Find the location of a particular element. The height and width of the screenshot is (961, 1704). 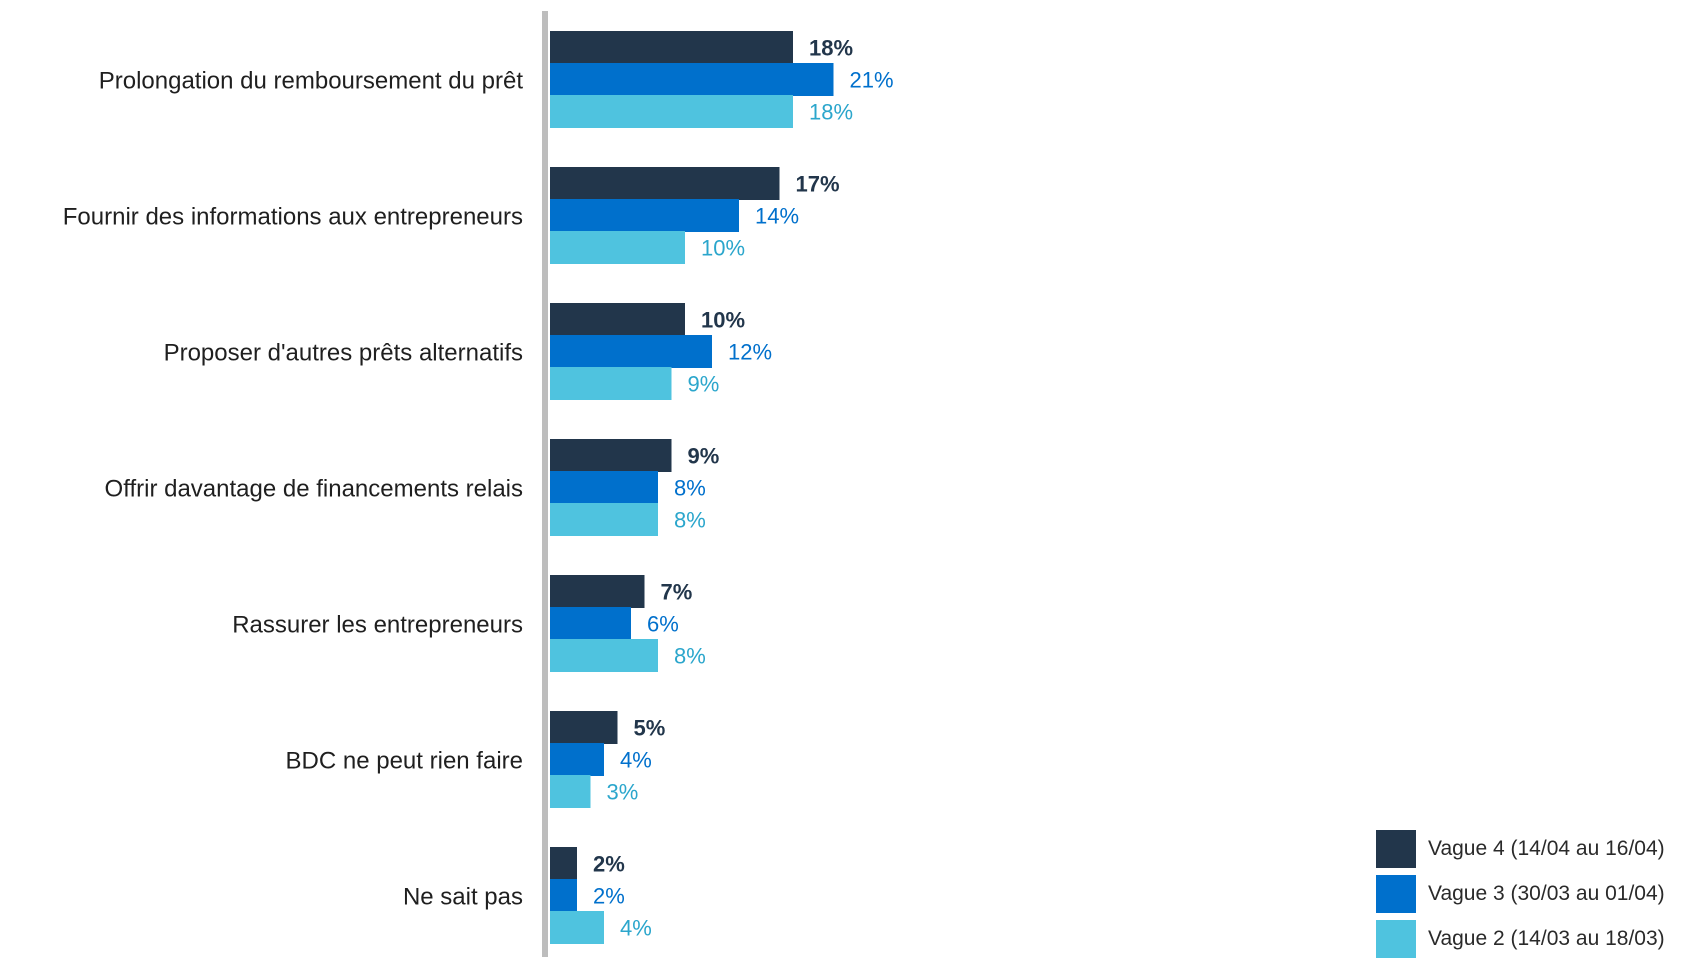

value-label-prolongation-du-remboursement-du-pret-series-1: 21% is located at coordinates (872, 80).